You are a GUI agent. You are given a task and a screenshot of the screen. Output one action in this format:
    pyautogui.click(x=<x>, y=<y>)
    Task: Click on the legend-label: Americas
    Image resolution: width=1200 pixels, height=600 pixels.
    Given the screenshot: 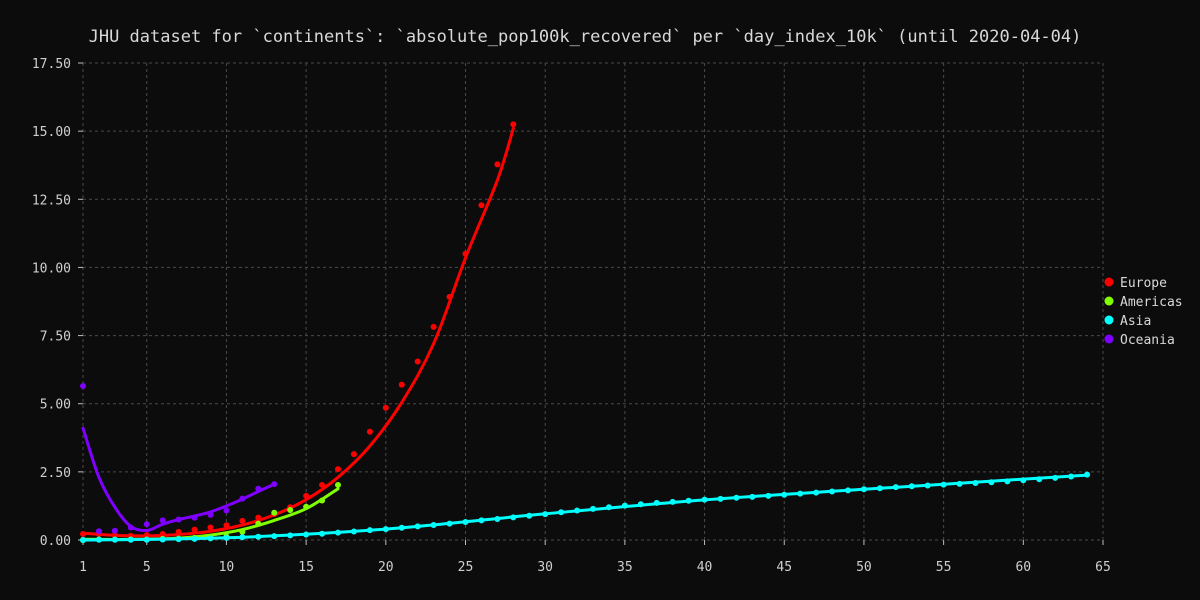 What is the action you would take?
    pyautogui.click(x=1151, y=302)
    